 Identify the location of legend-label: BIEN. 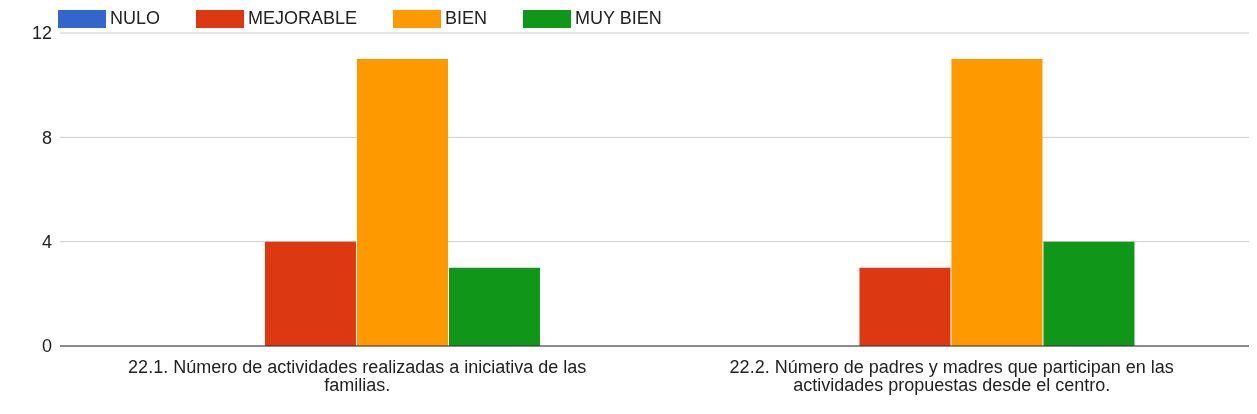
(466, 18).